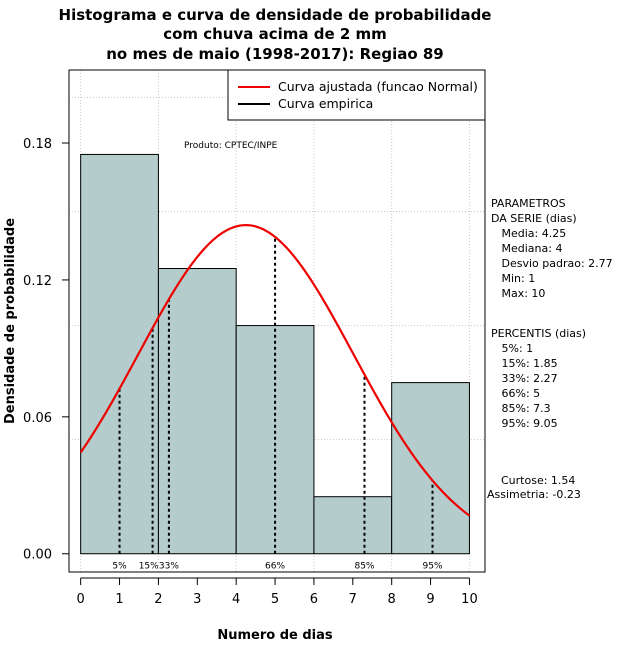  What do you see at coordinates (197, 599) in the screenshot?
I see `x-tick-label: 3` at bounding box center [197, 599].